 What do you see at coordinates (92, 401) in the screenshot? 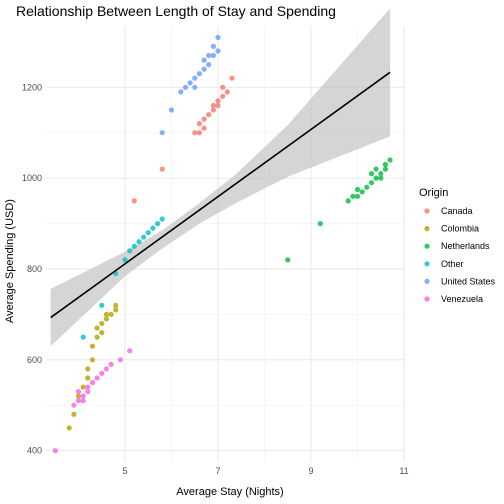
I see `series-venezuela` at bounding box center [92, 401].